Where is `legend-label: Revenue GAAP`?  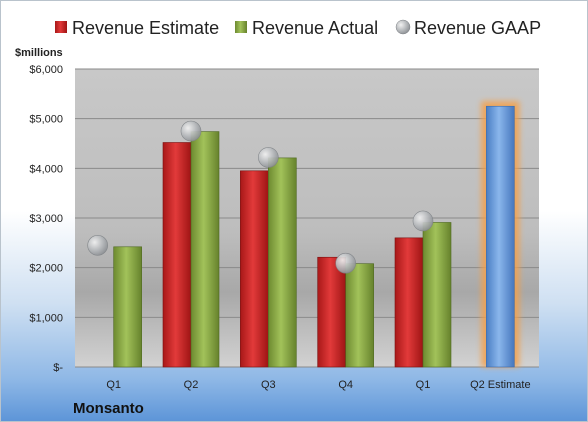
legend-label: Revenue GAAP is located at coordinates (477, 28).